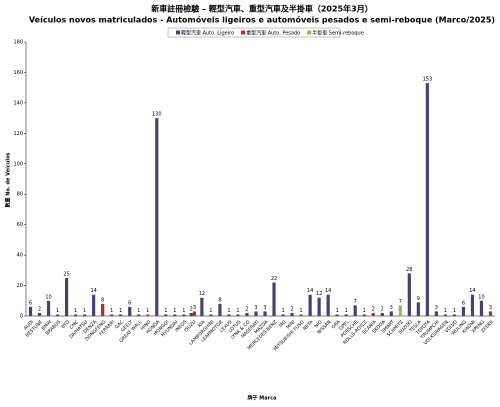 The height and width of the screenshot is (407, 500). I want to click on y-tick-label: 0, so click(21, 317).